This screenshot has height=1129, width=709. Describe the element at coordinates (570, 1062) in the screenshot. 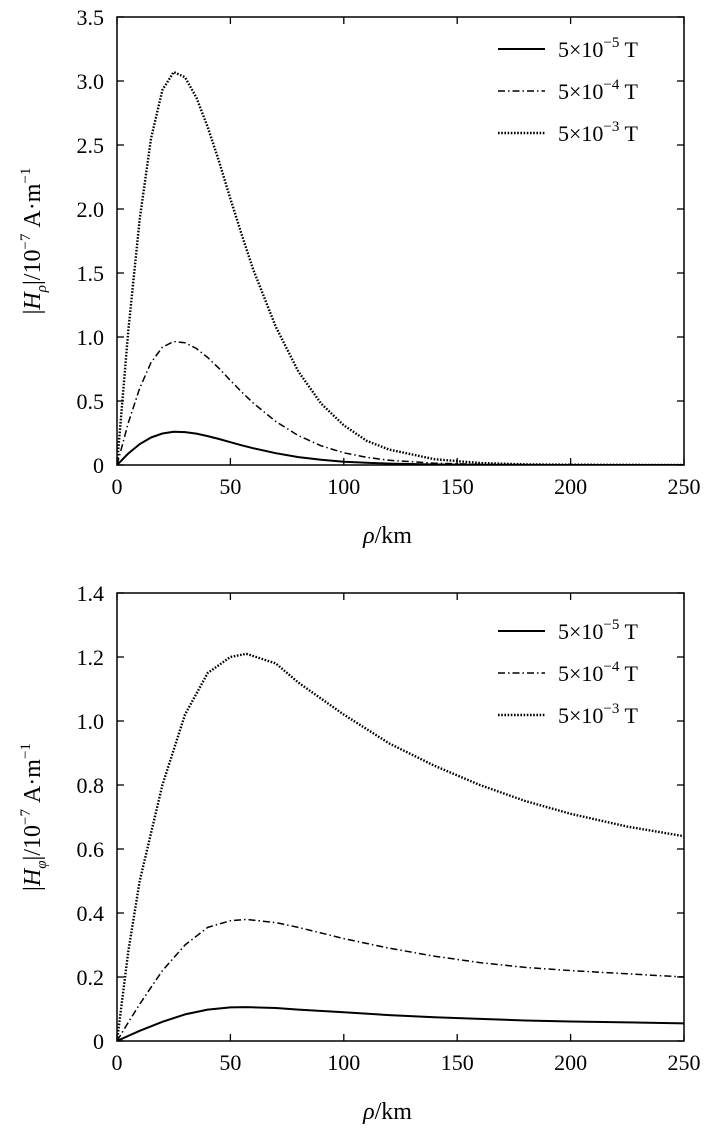

I see `chart-bottom-x-tick-label: 200` at that location.